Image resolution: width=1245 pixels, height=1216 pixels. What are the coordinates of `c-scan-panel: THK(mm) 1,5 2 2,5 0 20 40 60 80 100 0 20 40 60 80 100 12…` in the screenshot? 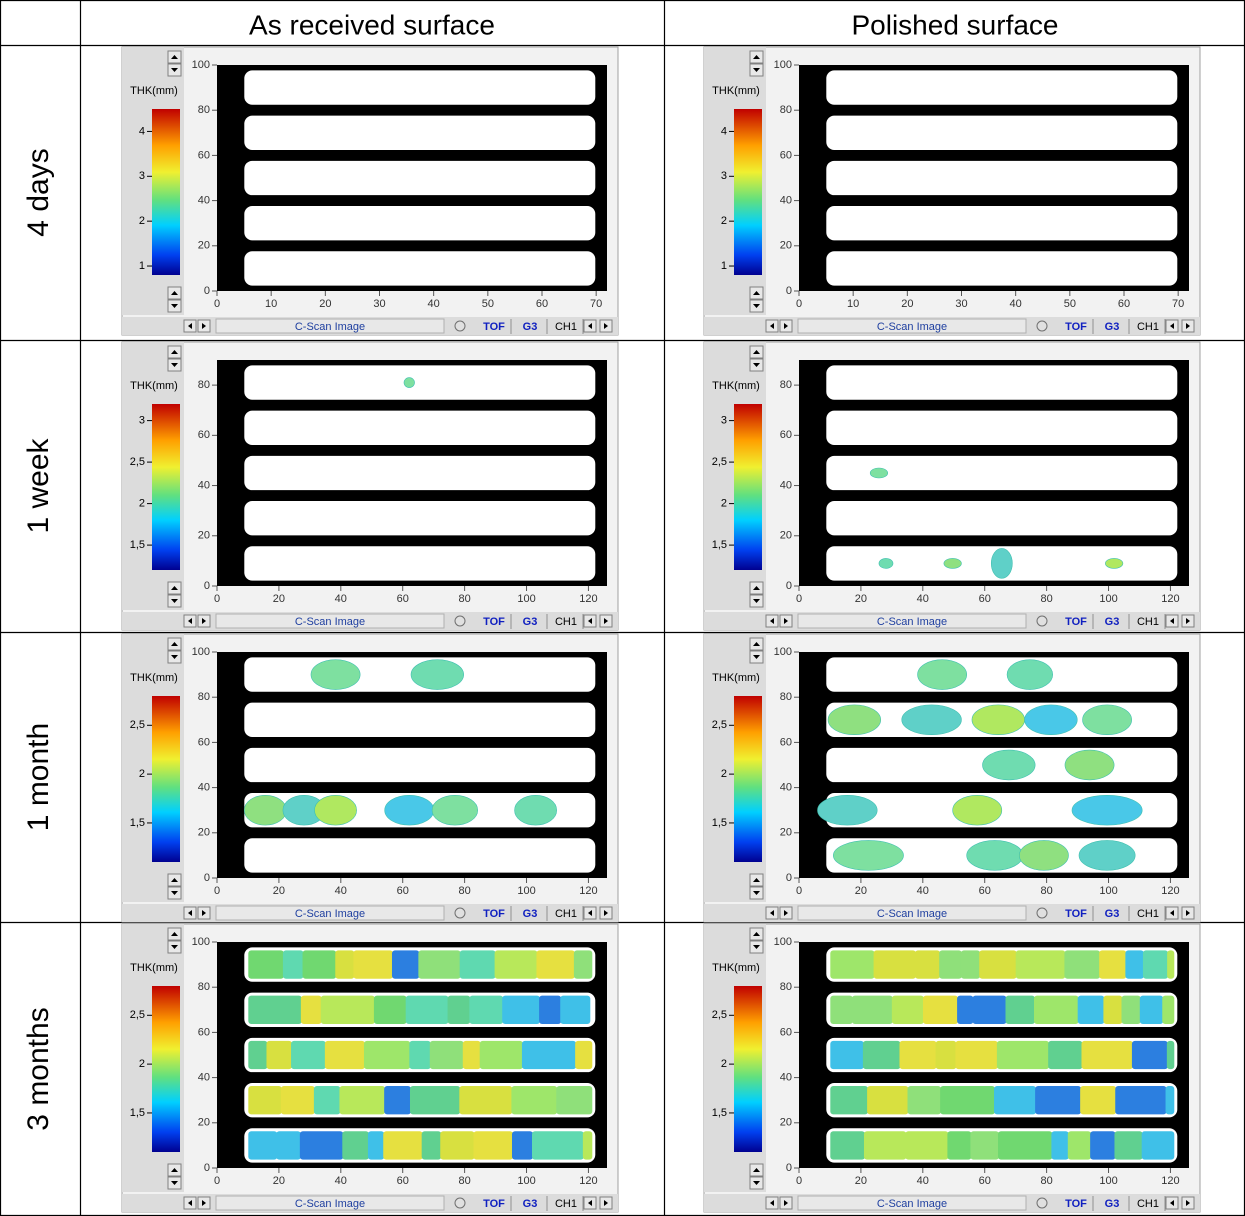 It's located at (952, 1068).